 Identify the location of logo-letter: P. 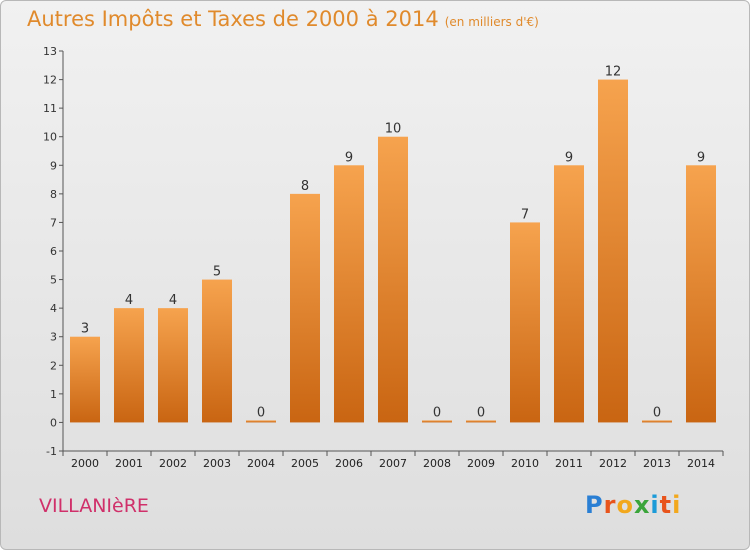
(594, 505).